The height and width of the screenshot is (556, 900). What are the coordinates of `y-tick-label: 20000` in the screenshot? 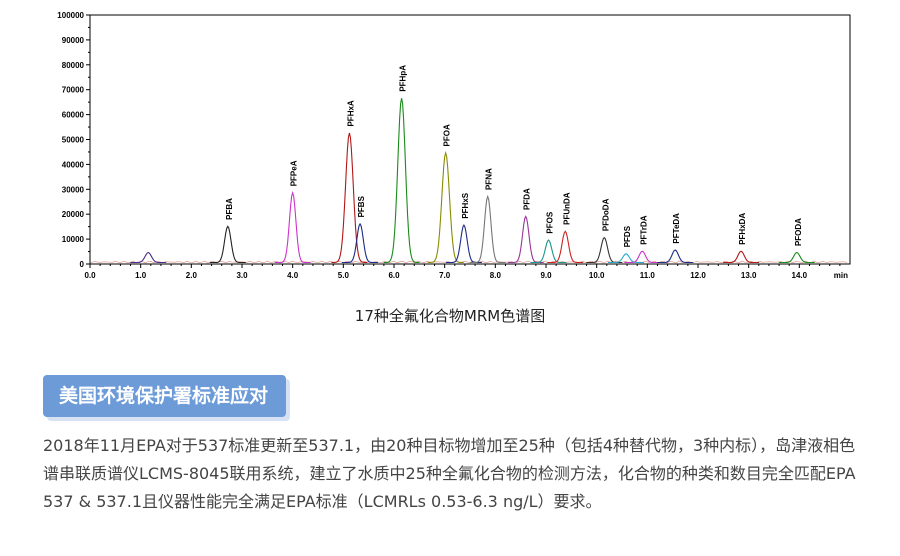 It's located at (73, 214).